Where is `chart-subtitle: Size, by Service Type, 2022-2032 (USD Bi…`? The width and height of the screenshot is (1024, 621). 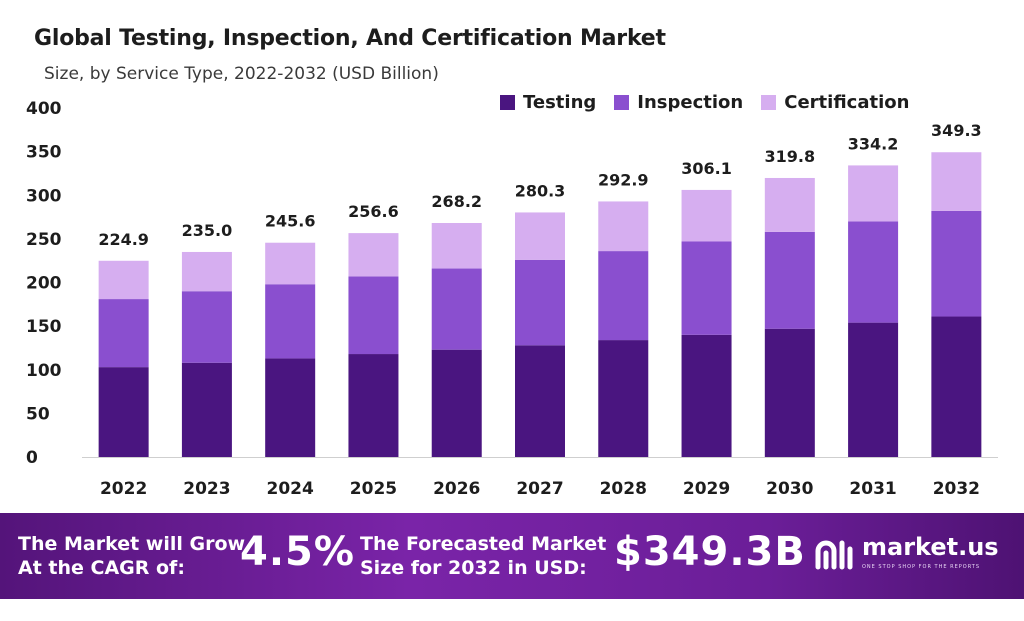 chart-subtitle: Size, by Service Type, 2022-2032 (USD Bi… is located at coordinates (241, 74).